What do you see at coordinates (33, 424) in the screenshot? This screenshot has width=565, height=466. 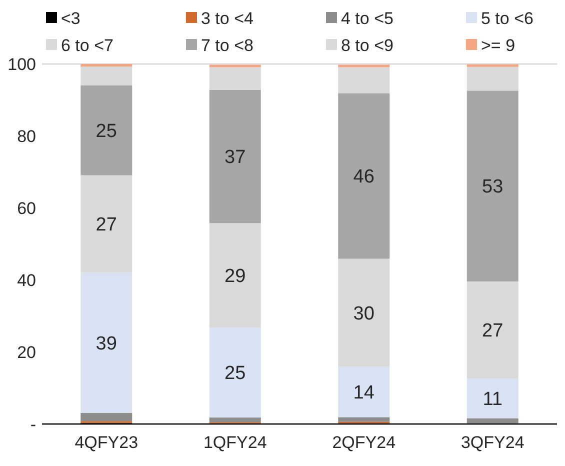 I see `y-tick-label: -` at bounding box center [33, 424].